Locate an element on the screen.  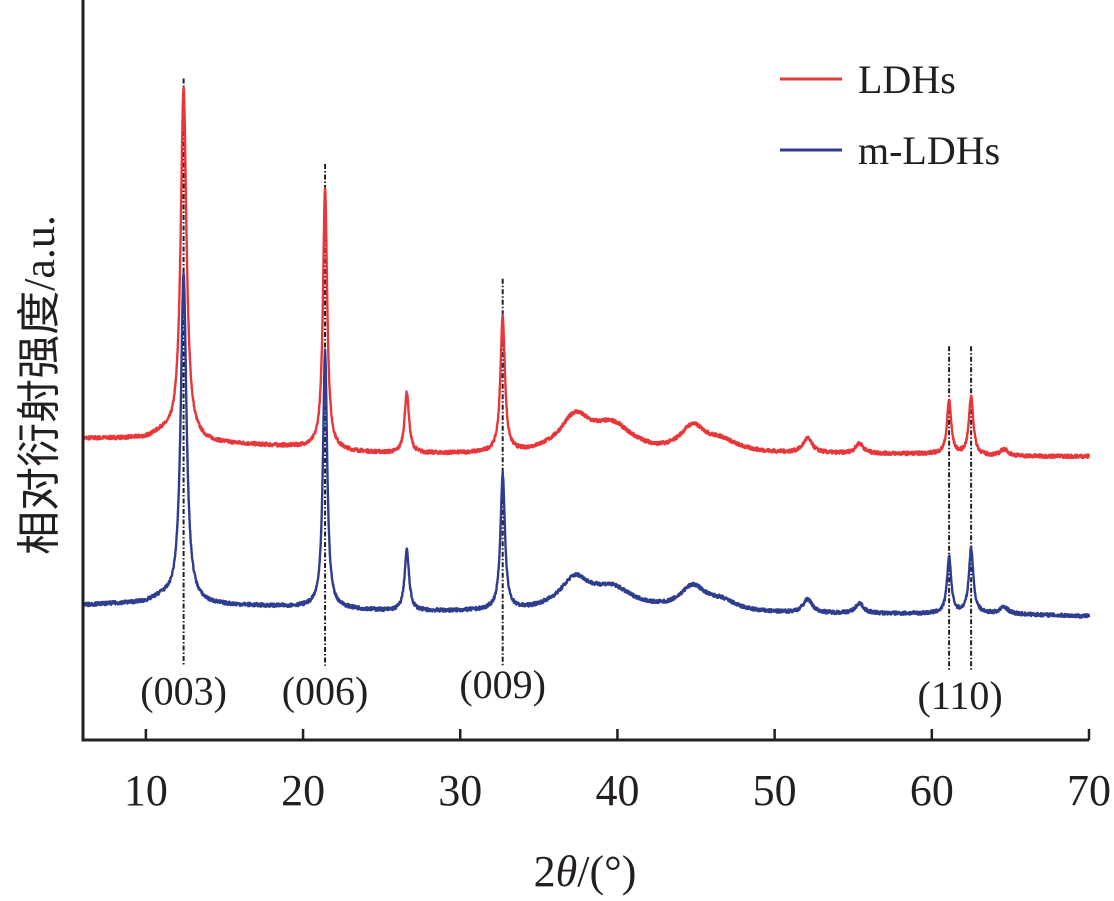
x-ticks: 10 20 30 40 50 60 70 is located at coordinates (617, 772).